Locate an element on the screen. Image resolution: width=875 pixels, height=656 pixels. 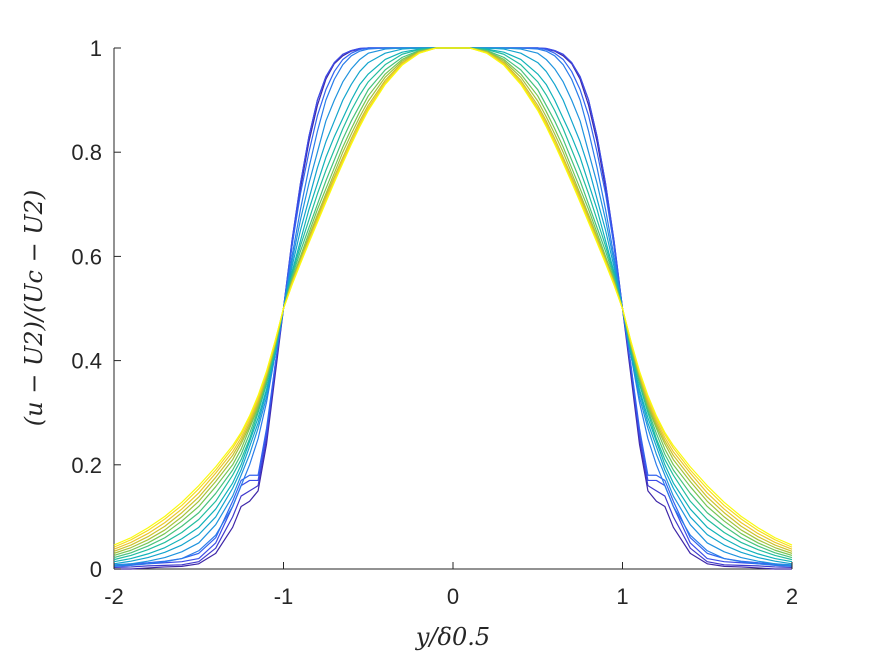
y-axis-label: (u − U2)/(Uc − U2) is located at coordinates (34, 308).